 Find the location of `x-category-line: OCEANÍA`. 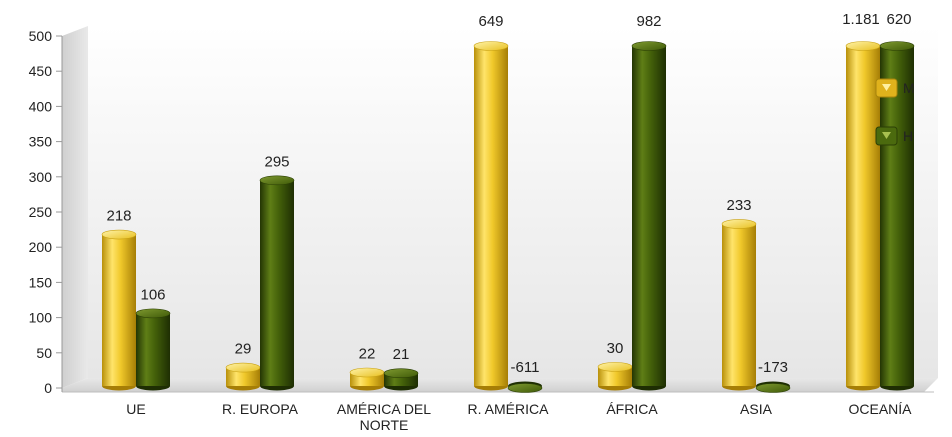

x-category-line: OCEANÍA is located at coordinates (880, 409).